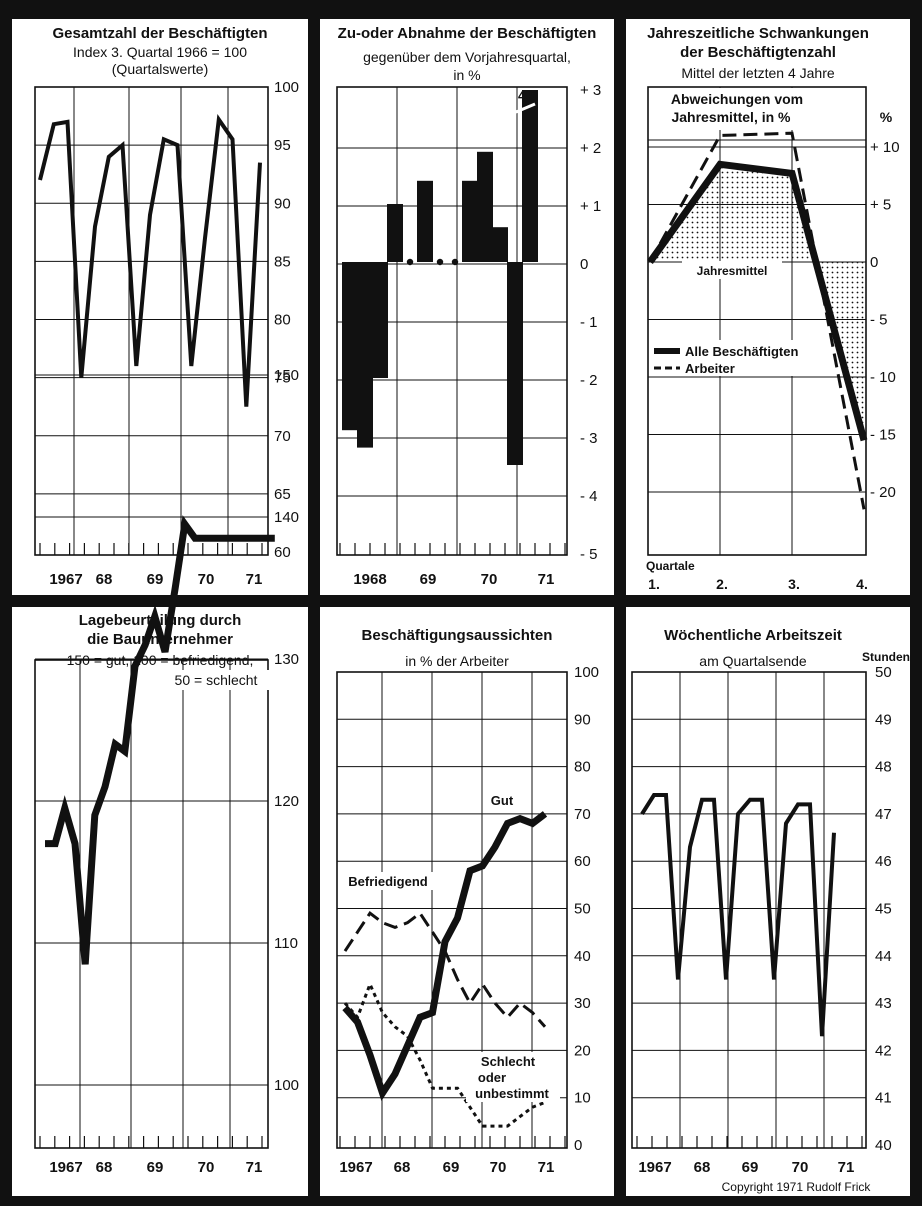 This screenshot has height=1206, width=922. I want to click on chart3-xtick-0: 1., so click(654, 584).